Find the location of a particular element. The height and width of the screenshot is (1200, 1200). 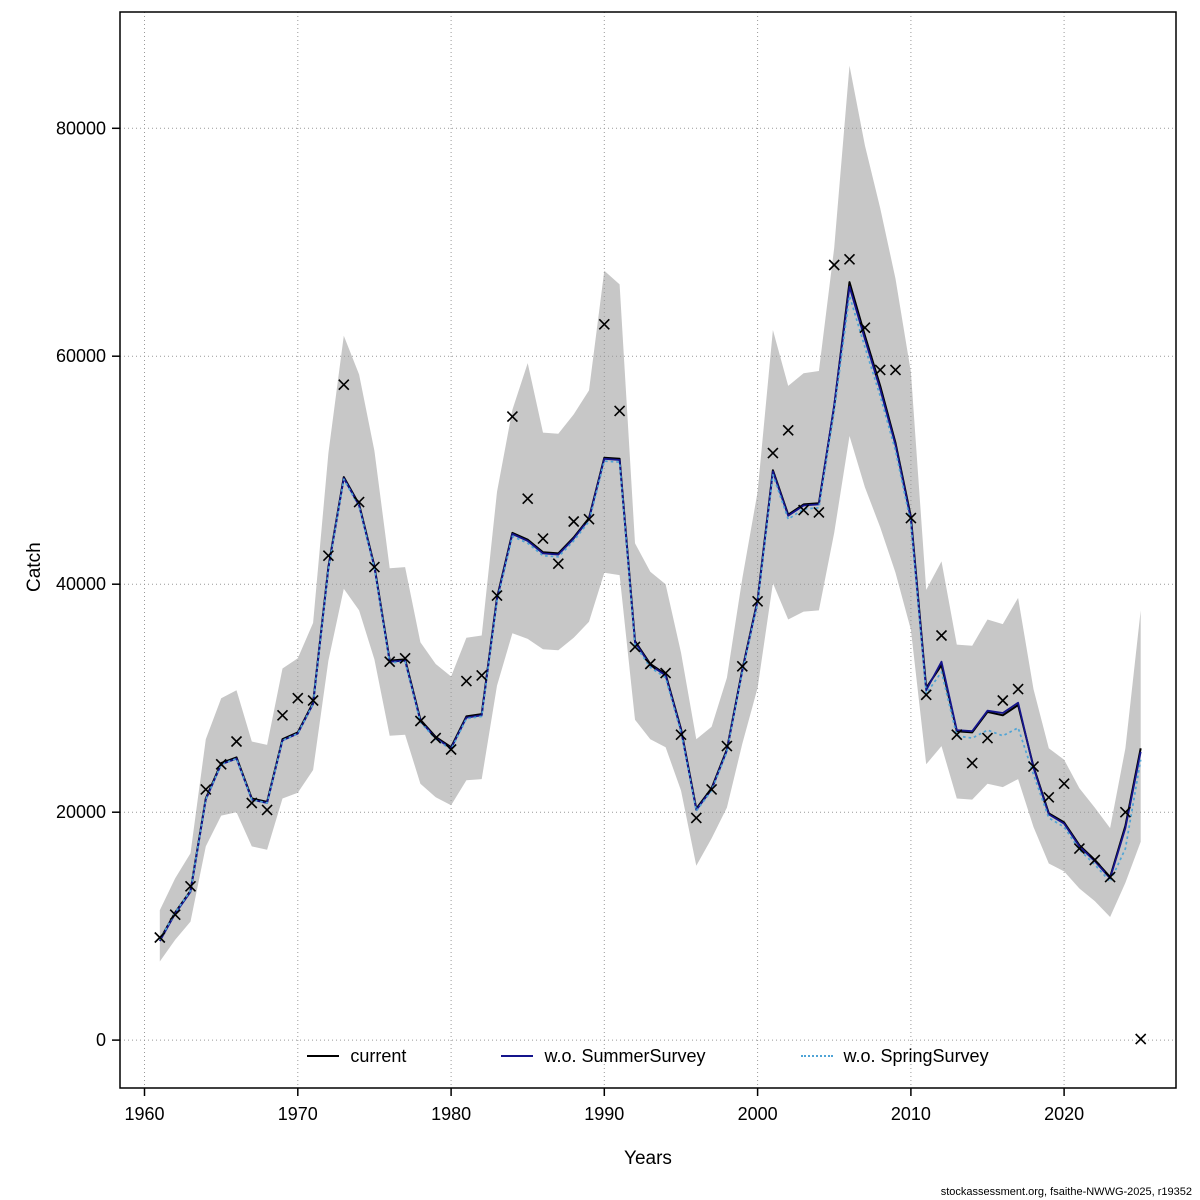

legend-item-wo-springsurvey: w.o. SpringSurvey is located at coordinates (894, 1056).